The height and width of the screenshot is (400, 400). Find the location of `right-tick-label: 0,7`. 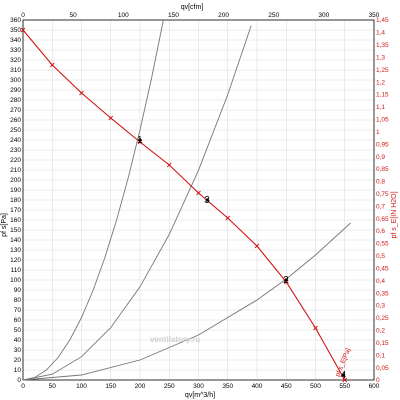

right-tick-label: 0,7 is located at coordinates (380, 206).